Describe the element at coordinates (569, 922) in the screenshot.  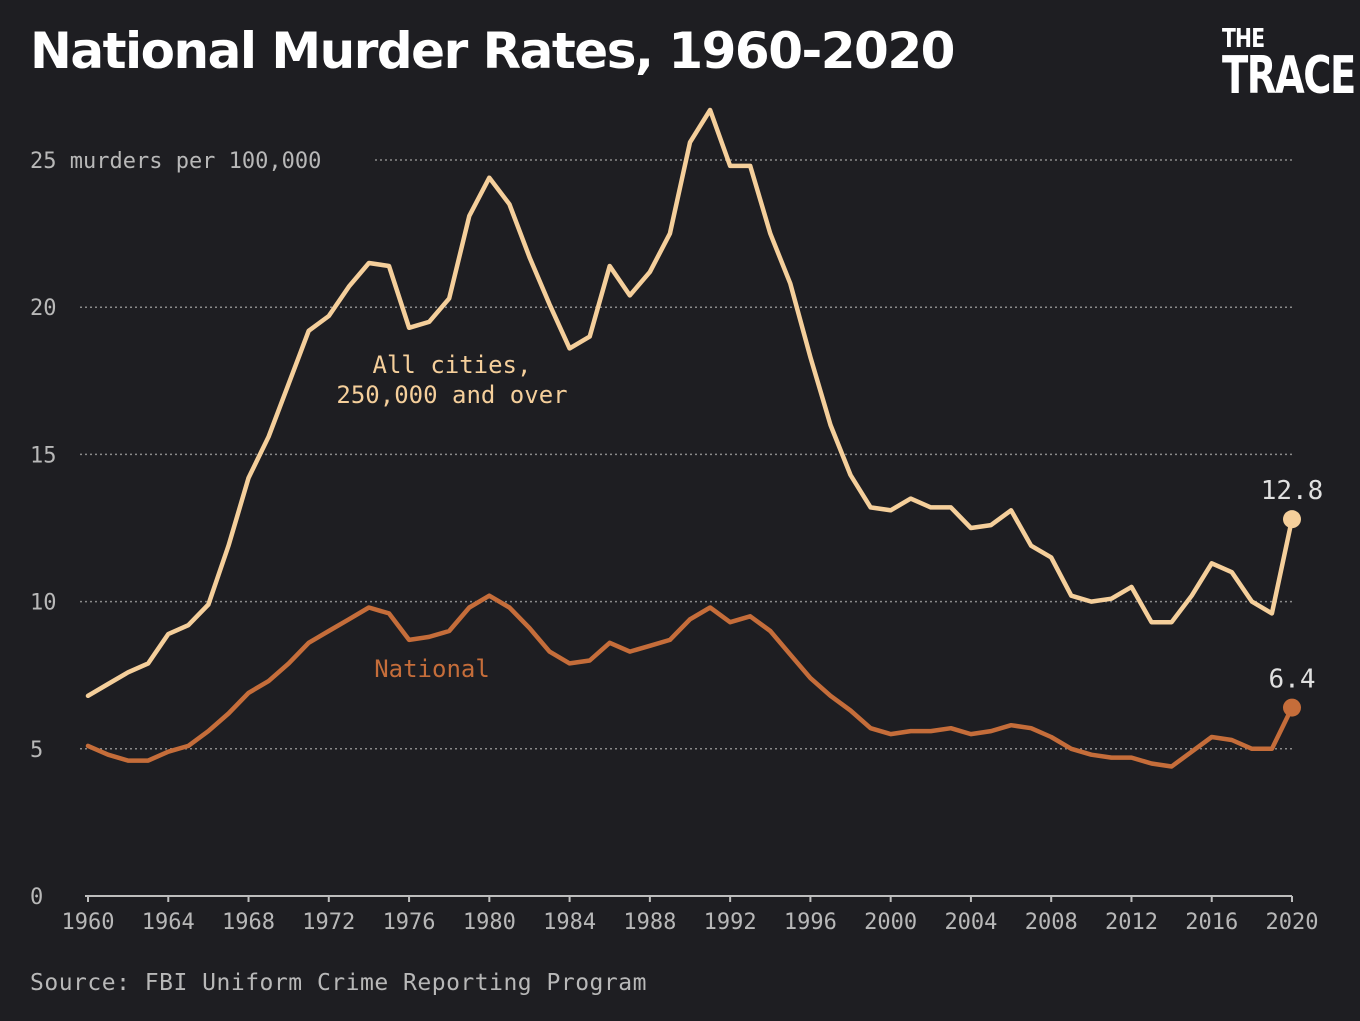
I see `x-tick-label-1984: 1984` at that location.